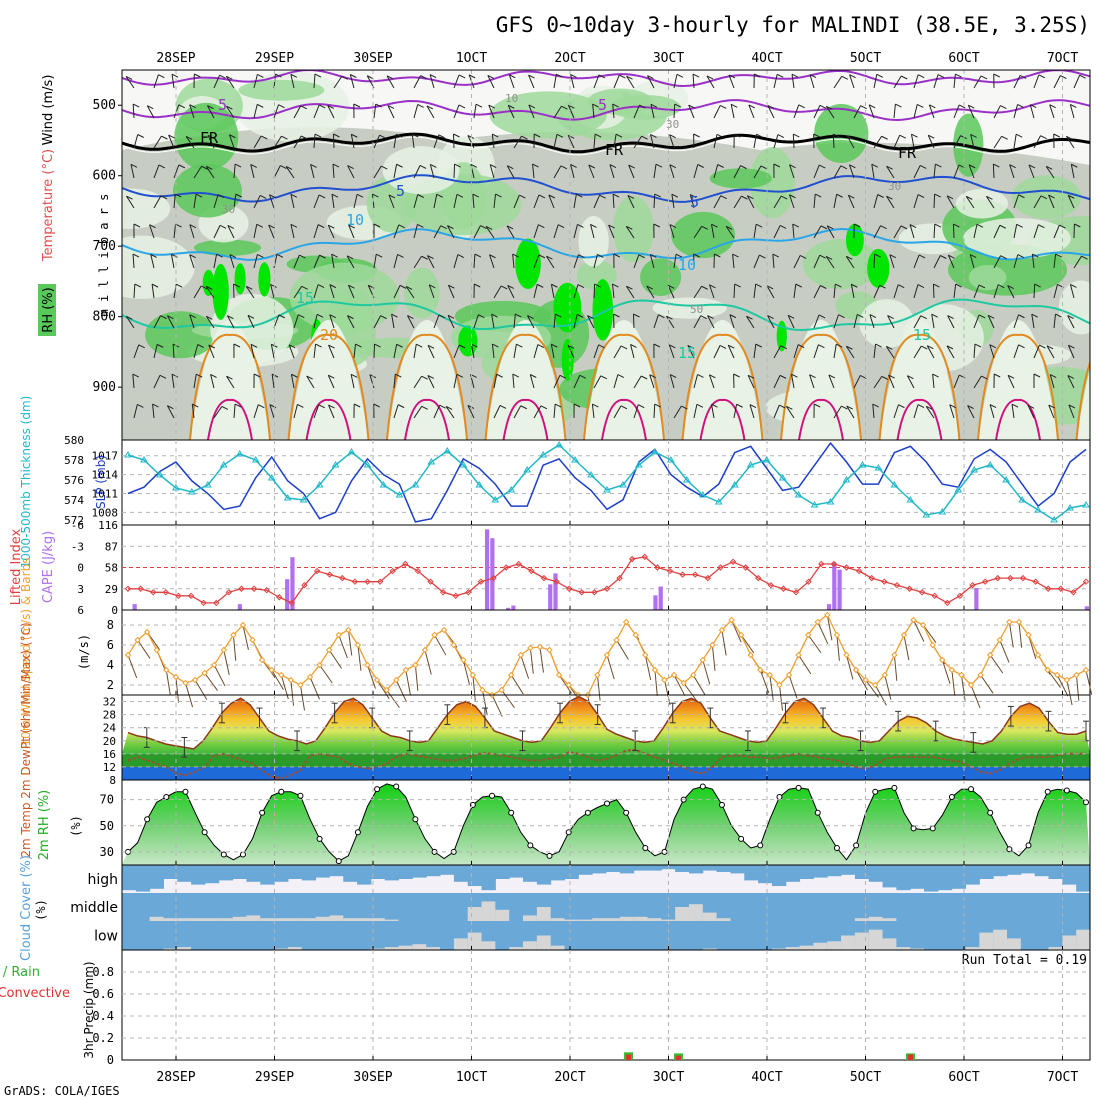 This screenshot has height=1100, width=1100. What do you see at coordinates (626, 812) in the screenshot?
I see `rh-point` at bounding box center [626, 812].